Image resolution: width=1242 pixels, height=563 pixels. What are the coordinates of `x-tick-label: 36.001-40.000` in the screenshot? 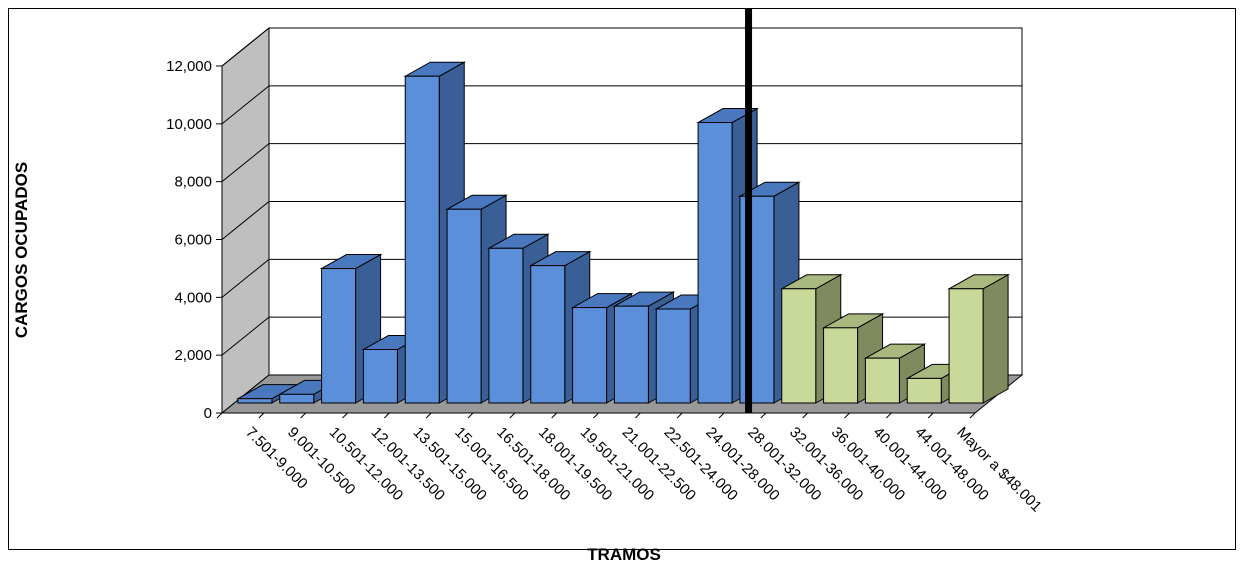 It's located at (868, 464).